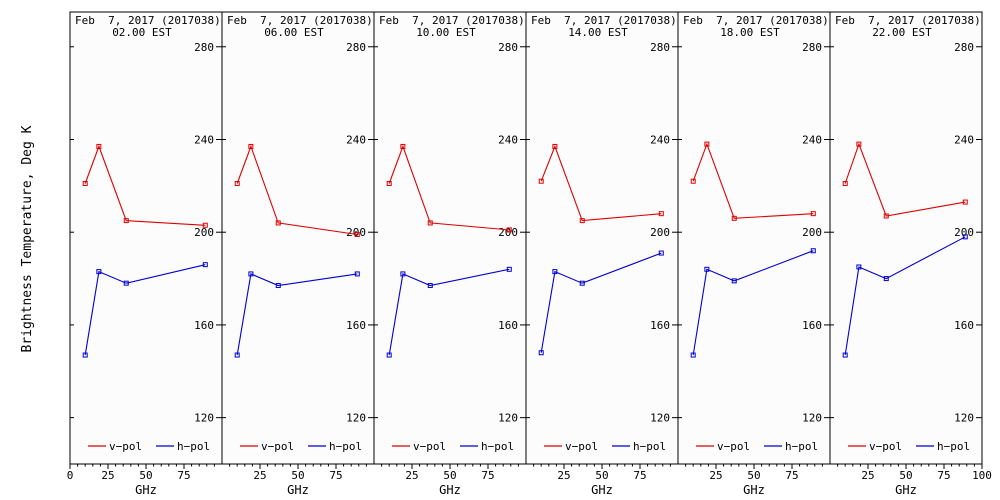  Describe the element at coordinates (902, 32) in the screenshot. I see `panel-title-time: 22.00 EST` at that location.